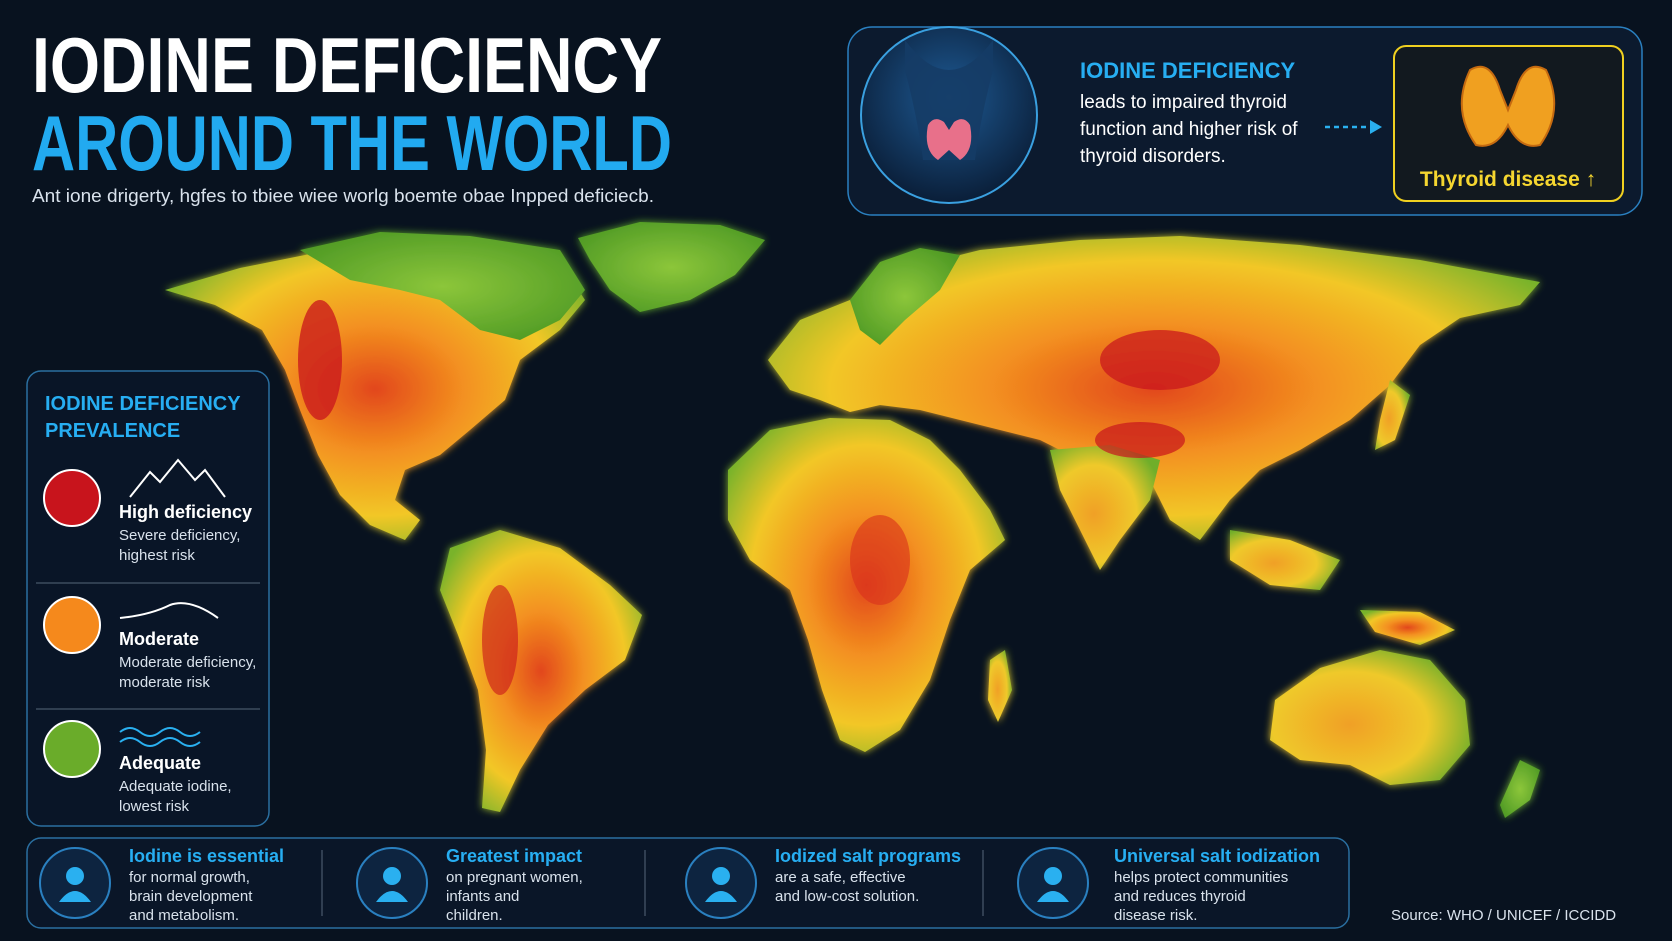 Image resolution: width=1672 pixels, height=941 pixels. I want to click on legend-desc: Moderate deficiency,, so click(187, 662).